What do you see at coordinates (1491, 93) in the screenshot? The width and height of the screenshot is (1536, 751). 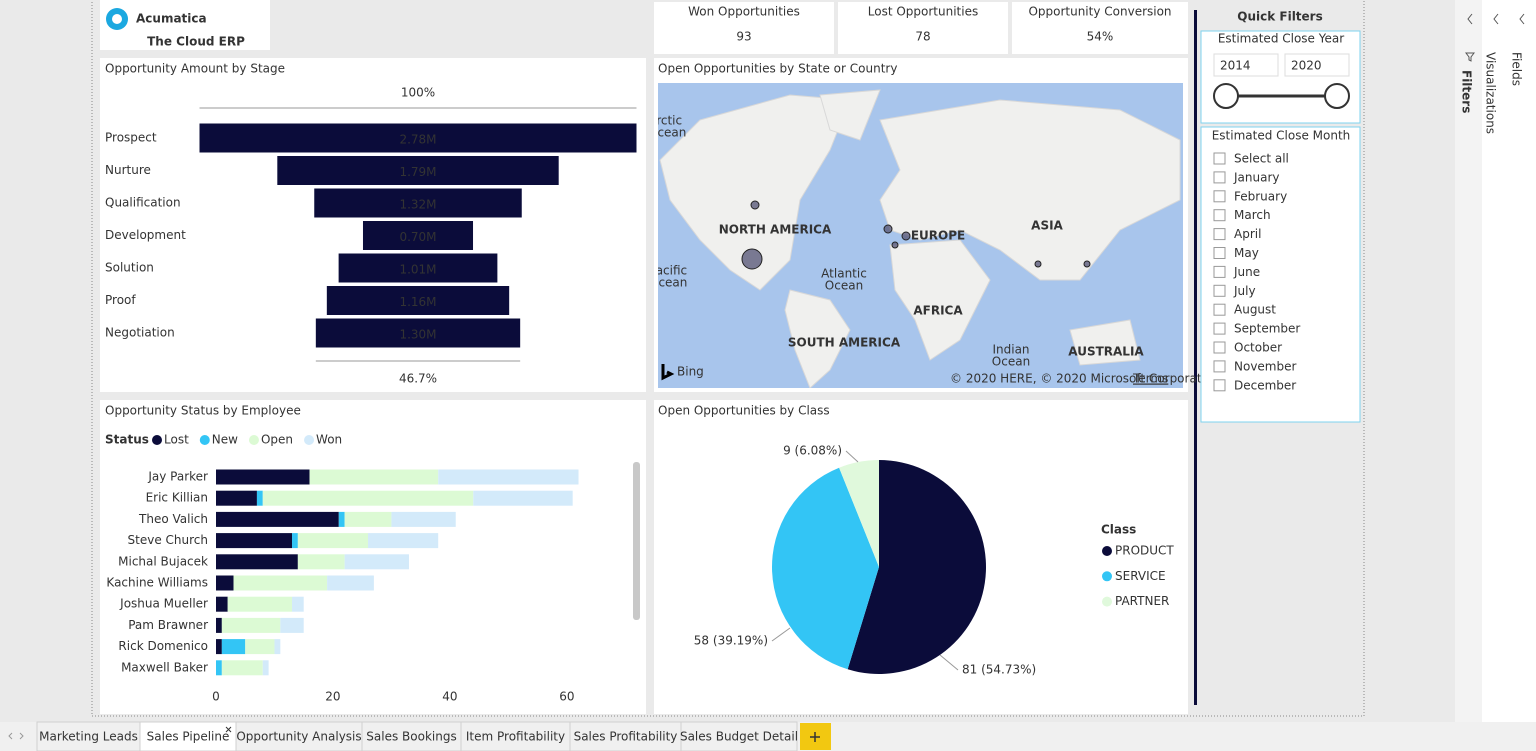 I see `pane-label: Visualizations` at bounding box center [1491, 93].